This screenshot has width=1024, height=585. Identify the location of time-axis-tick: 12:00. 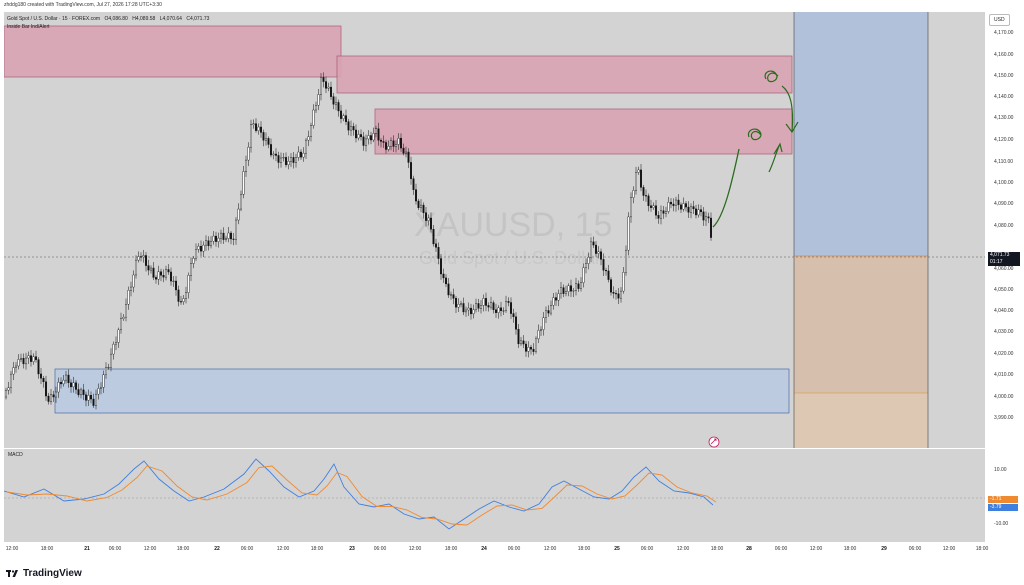
(283, 549).